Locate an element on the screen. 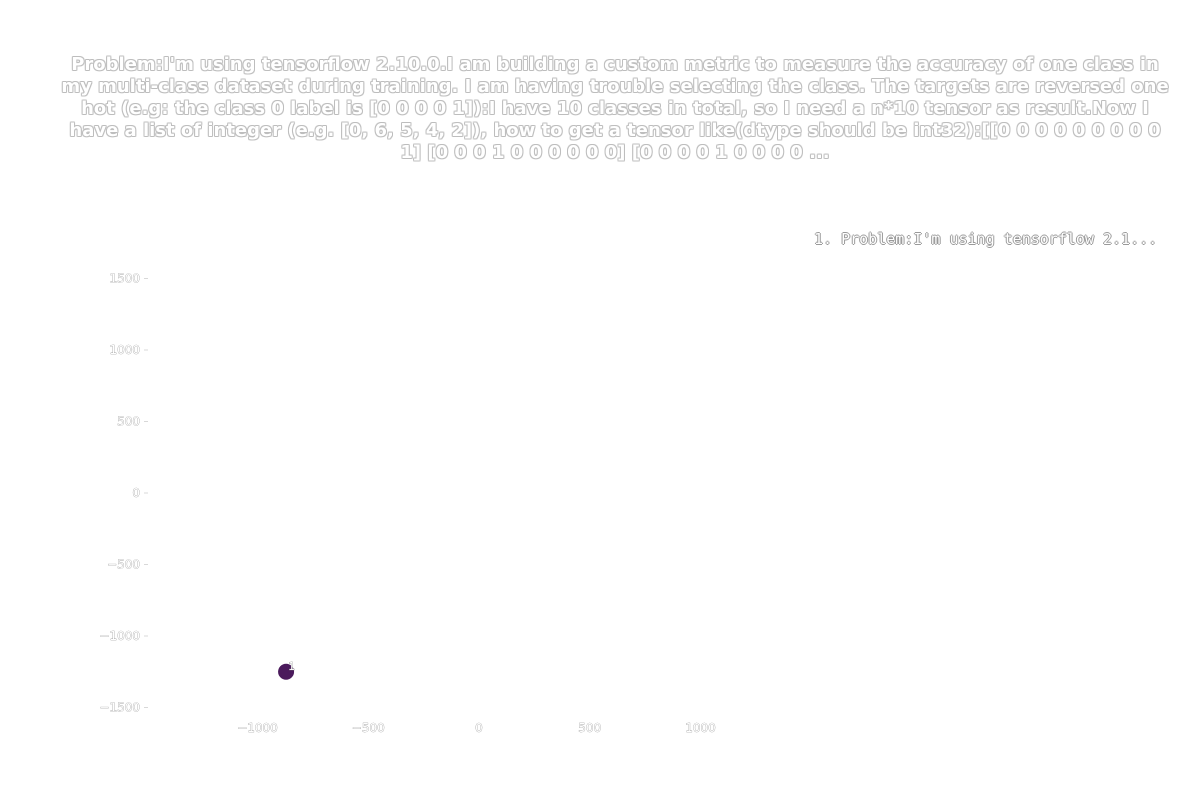  data-point-label: 1 is located at coordinates (291, 666).